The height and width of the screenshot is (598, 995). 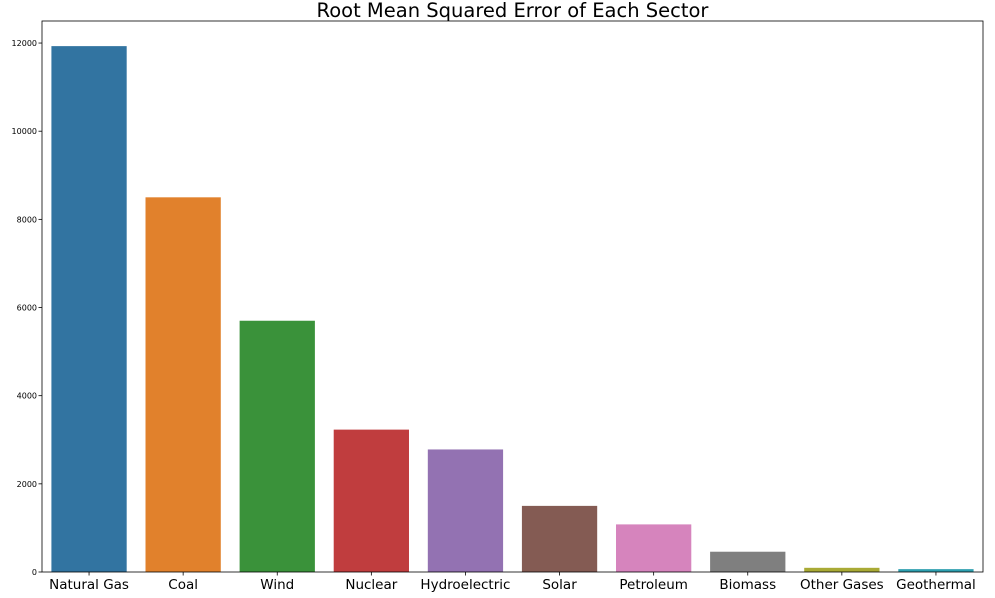 I want to click on y-tick-label: 10000, so click(x=24, y=131).